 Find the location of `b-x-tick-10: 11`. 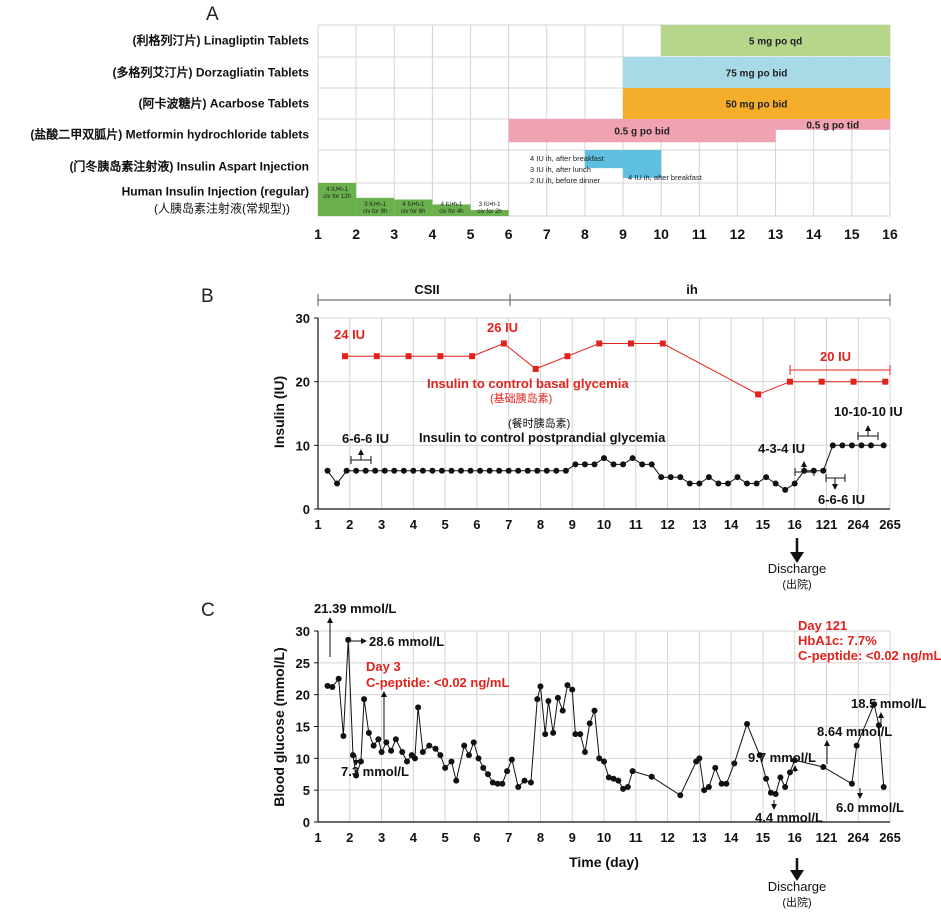

b-x-tick-10: 11 is located at coordinates (636, 524).